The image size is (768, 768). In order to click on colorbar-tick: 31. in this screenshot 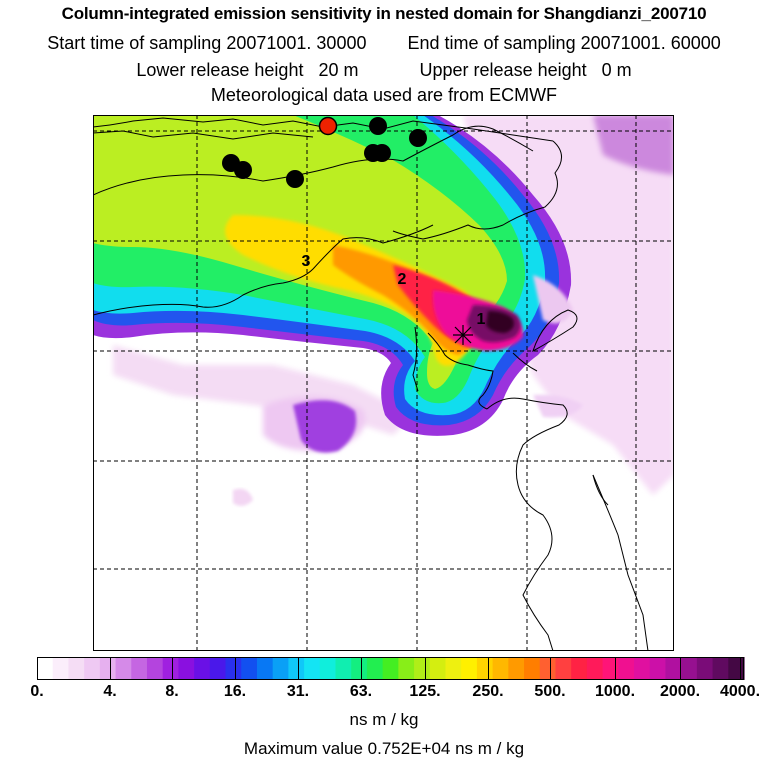, I will do `click(298, 691)`.